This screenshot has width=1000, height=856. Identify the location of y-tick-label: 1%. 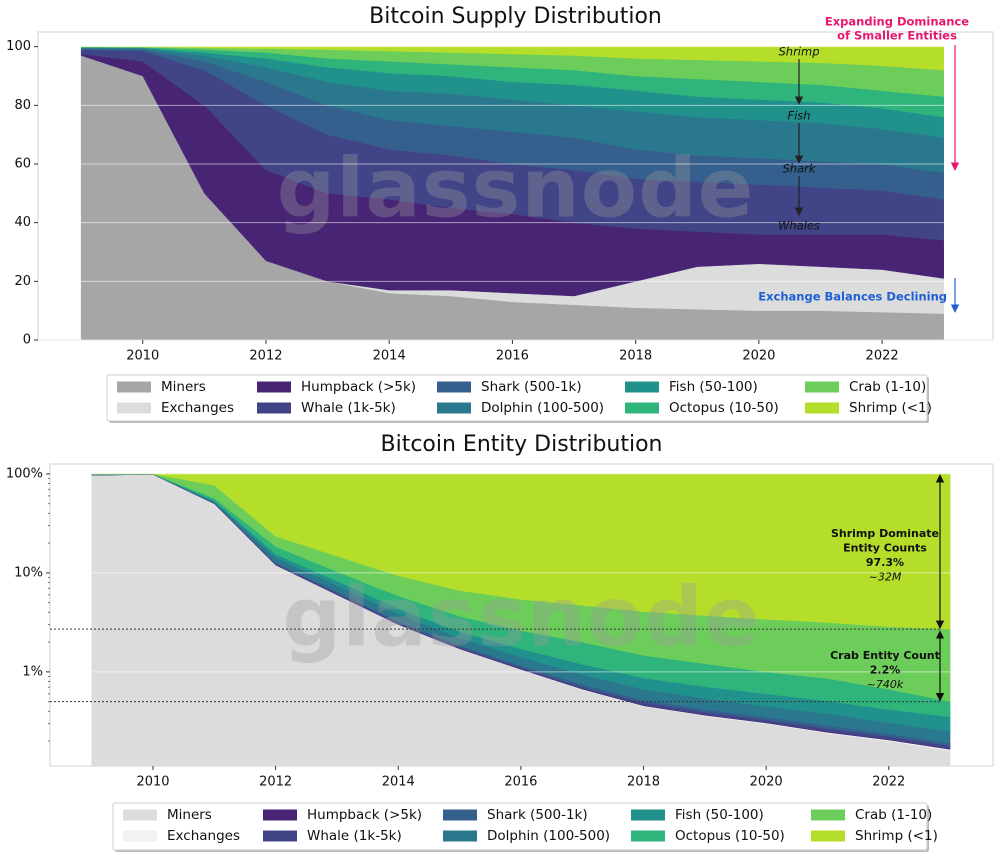
(32, 671).